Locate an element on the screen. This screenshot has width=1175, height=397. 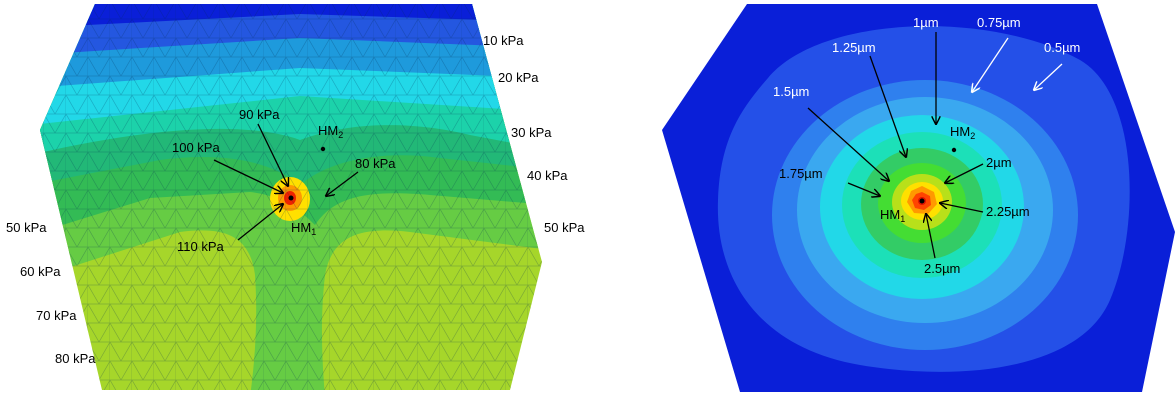
label-30kpa-right: 30 kPa is located at coordinates (531, 132).